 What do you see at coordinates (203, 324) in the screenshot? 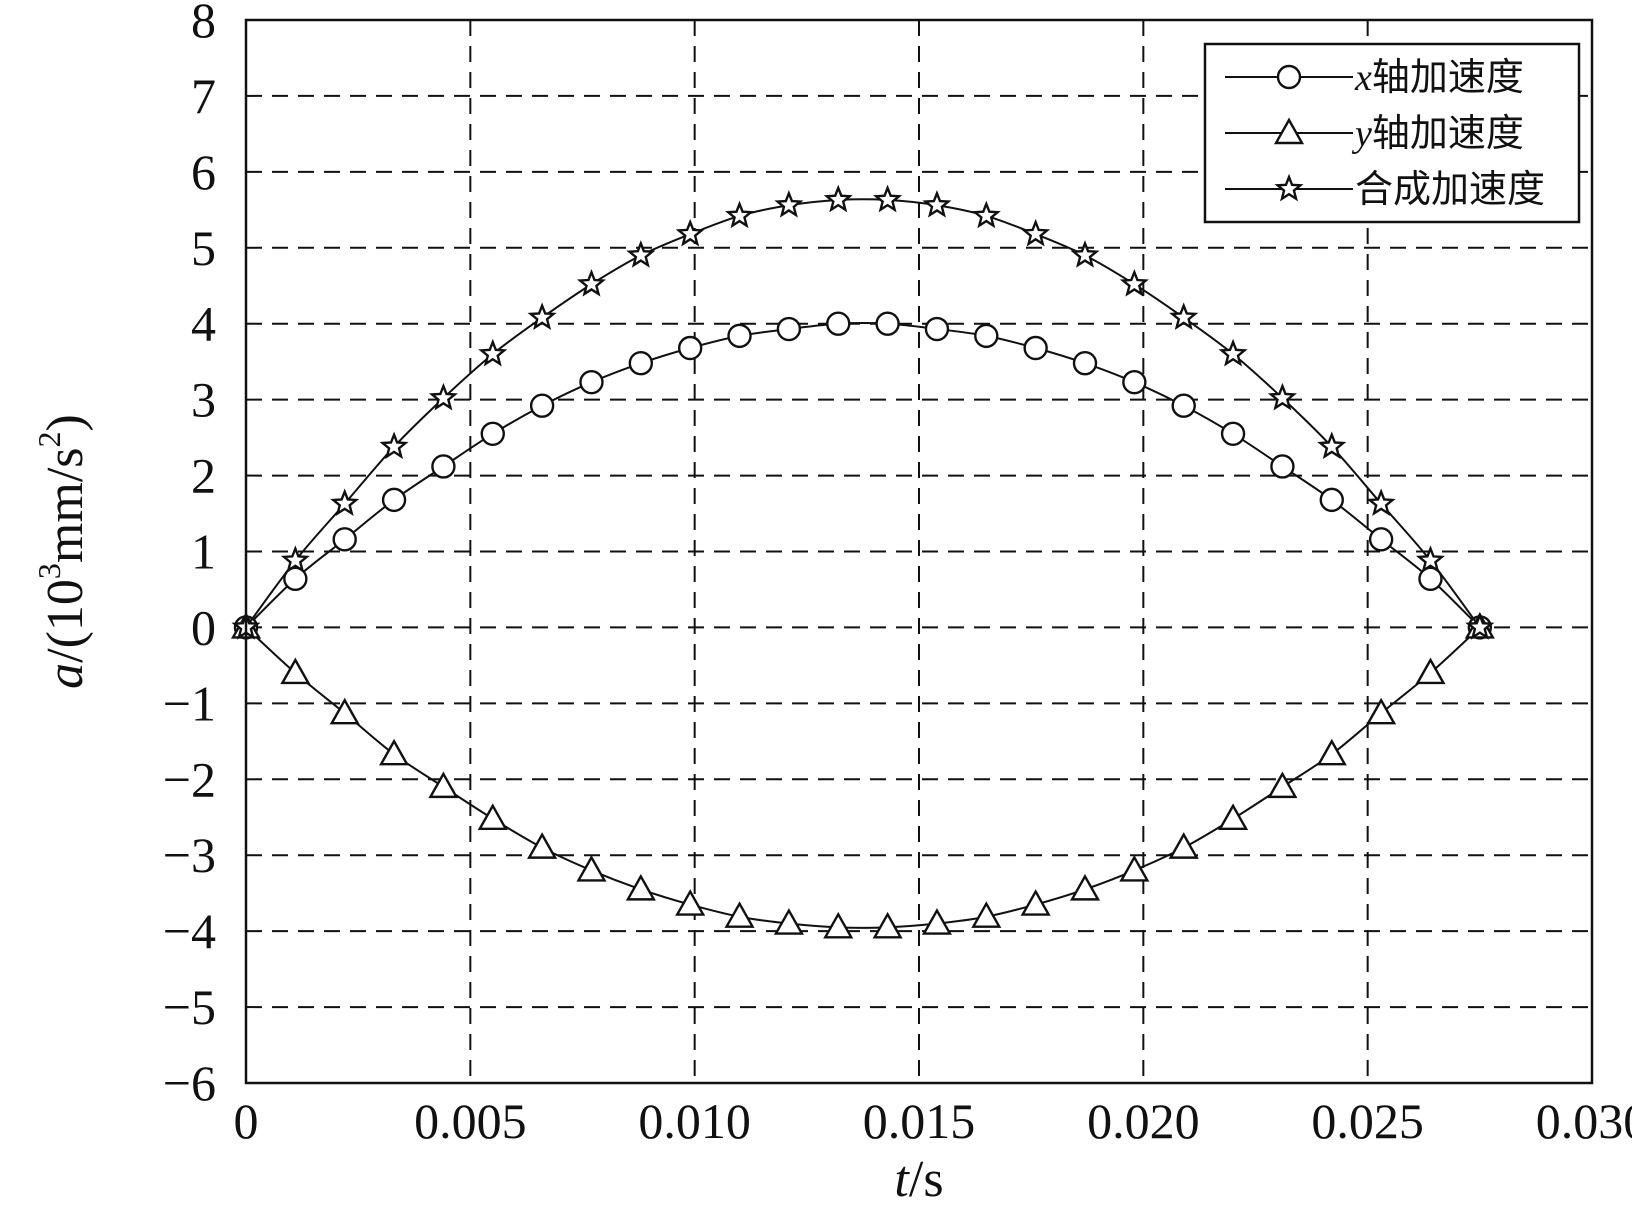
I see `y-tick-label: 4` at bounding box center [203, 324].